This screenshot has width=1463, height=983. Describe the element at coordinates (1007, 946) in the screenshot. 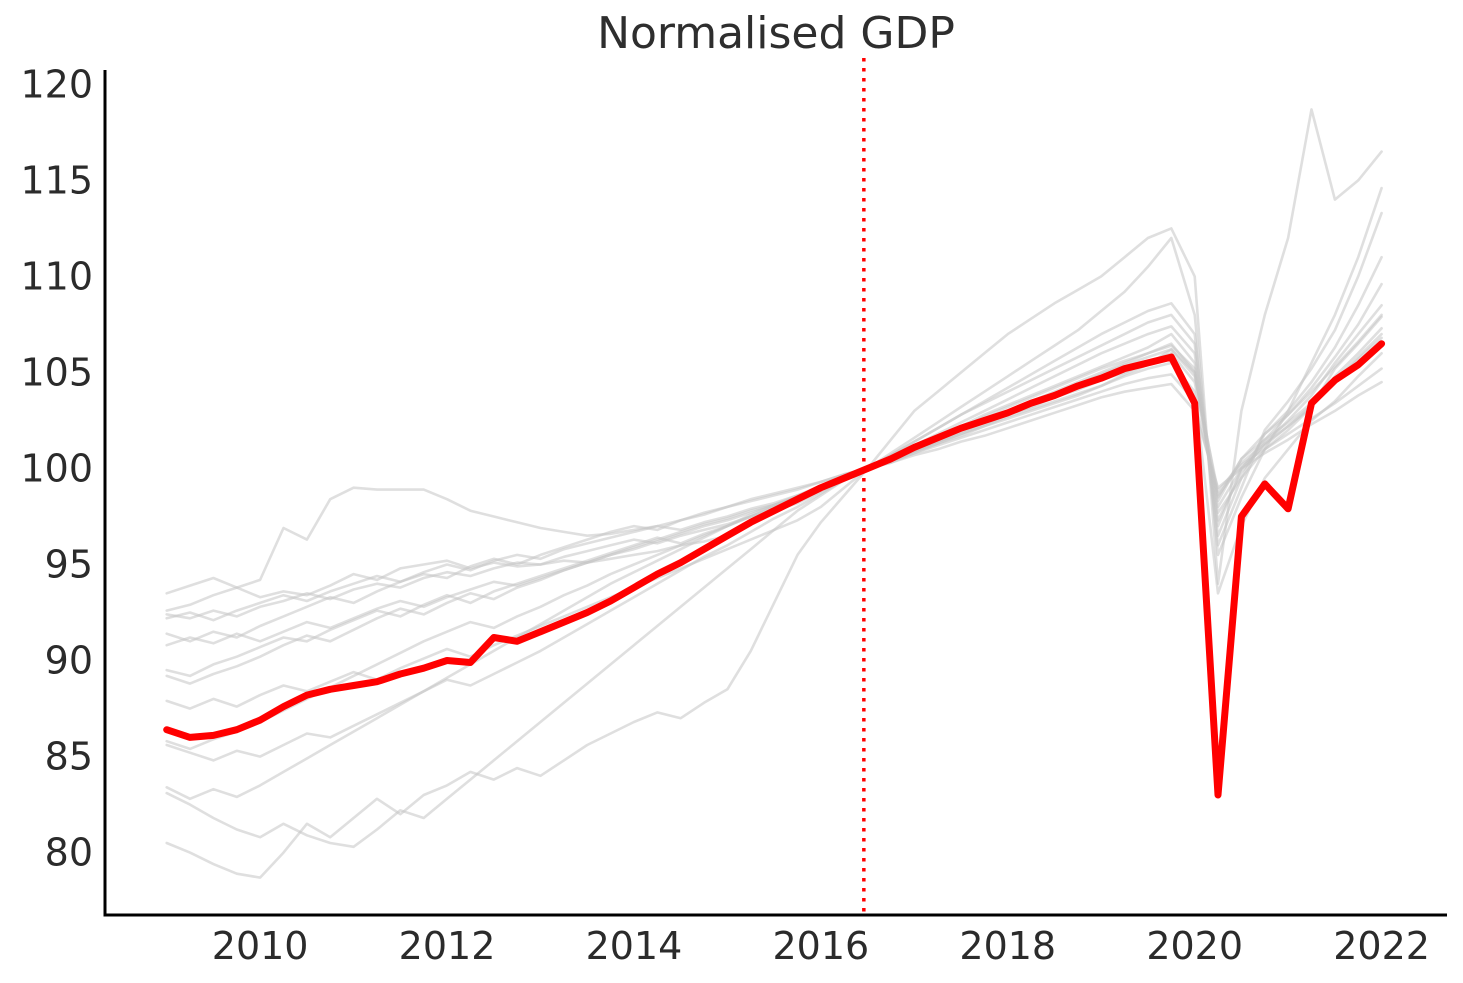

I see `x-tick-label: 2018` at that location.